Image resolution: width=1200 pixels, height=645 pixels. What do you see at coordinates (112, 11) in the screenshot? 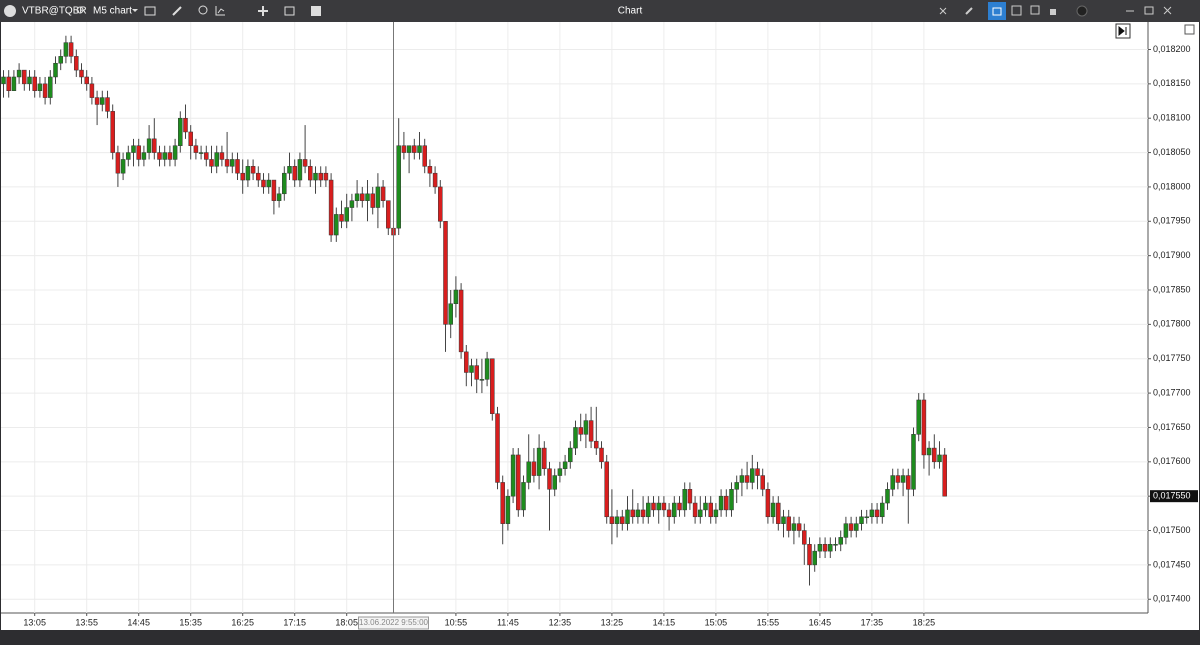
I see `timeframe: M5 chart` at bounding box center [112, 11].